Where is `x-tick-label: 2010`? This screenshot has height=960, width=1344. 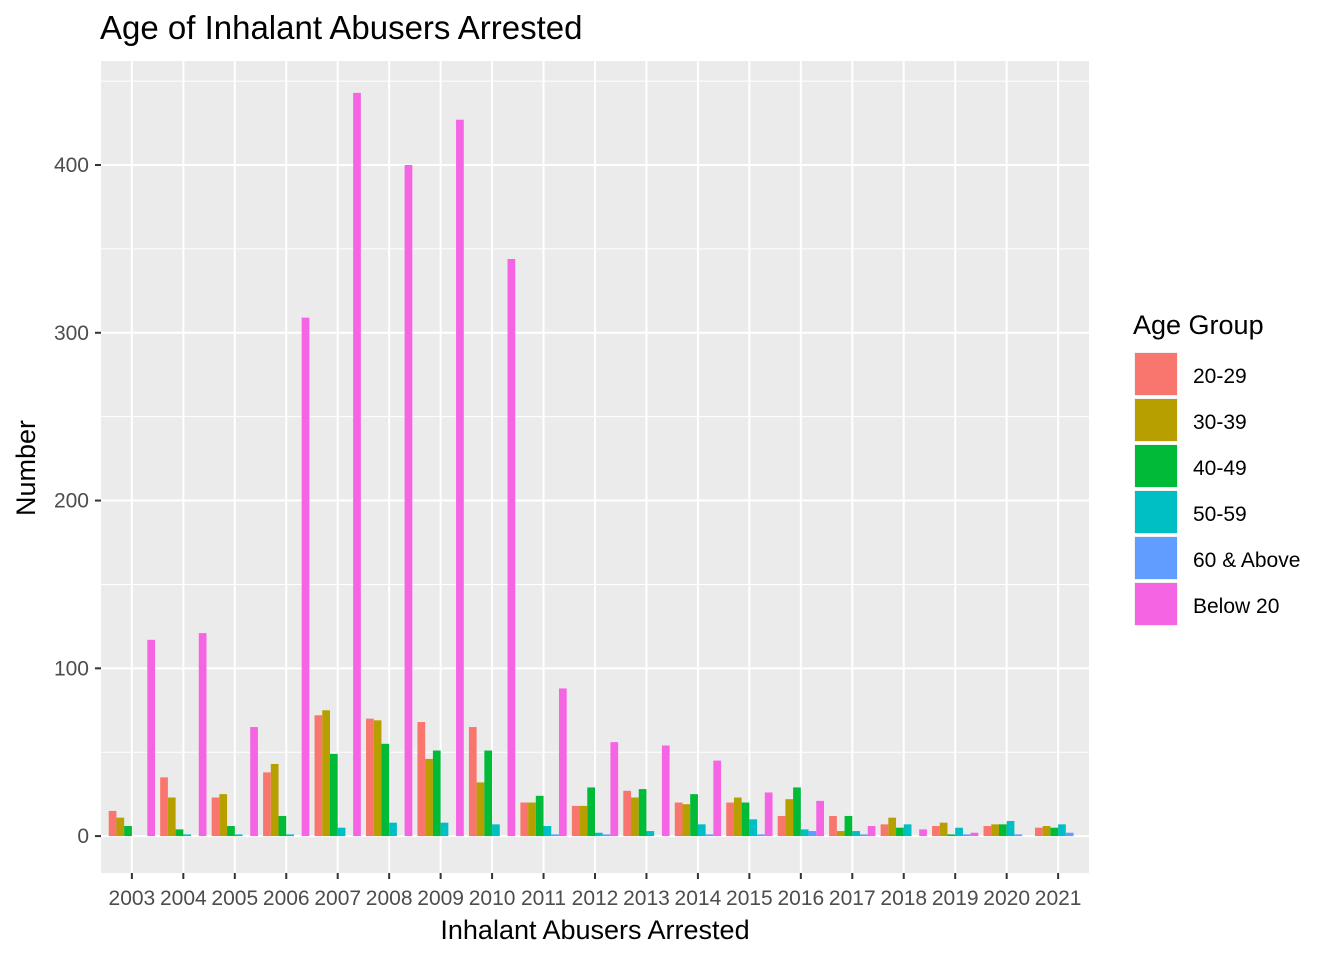 x-tick-label: 2010 is located at coordinates (492, 898).